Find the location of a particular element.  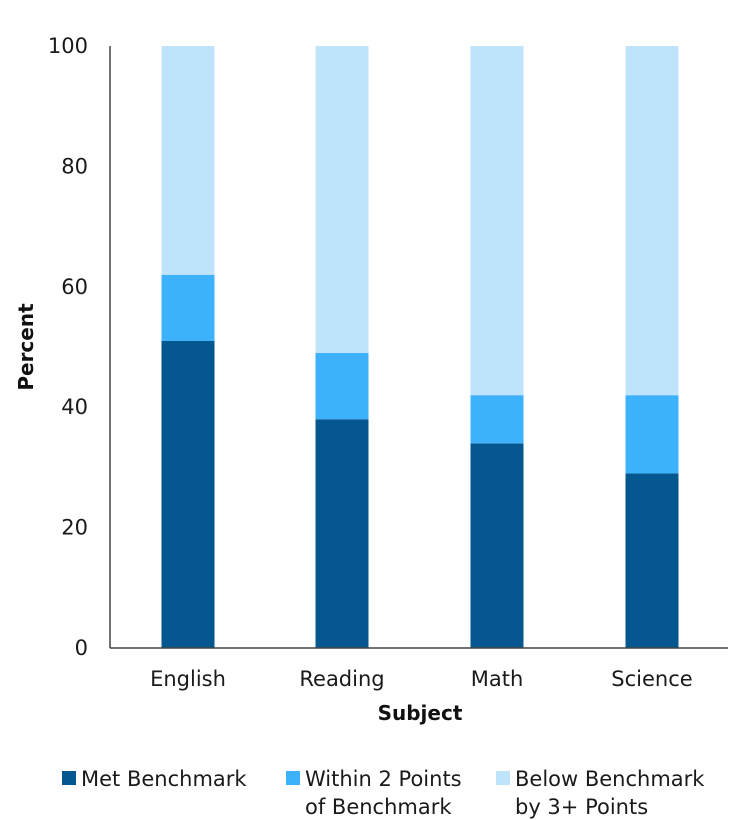

x-axis-title: Subject is located at coordinates (420, 713).